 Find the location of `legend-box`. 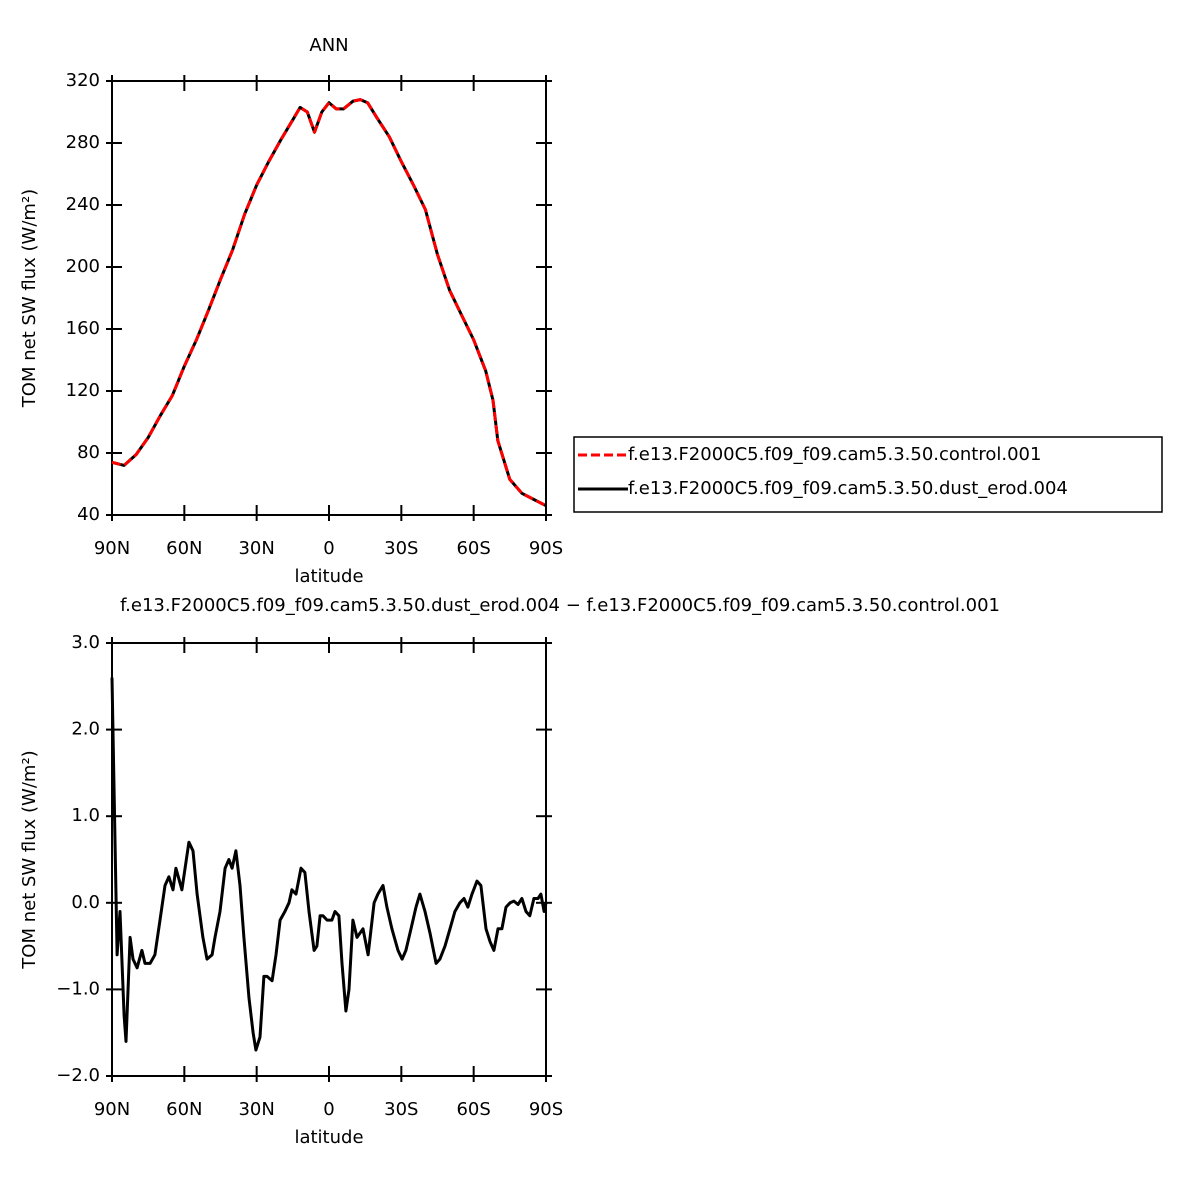

legend-box is located at coordinates (868, 474).